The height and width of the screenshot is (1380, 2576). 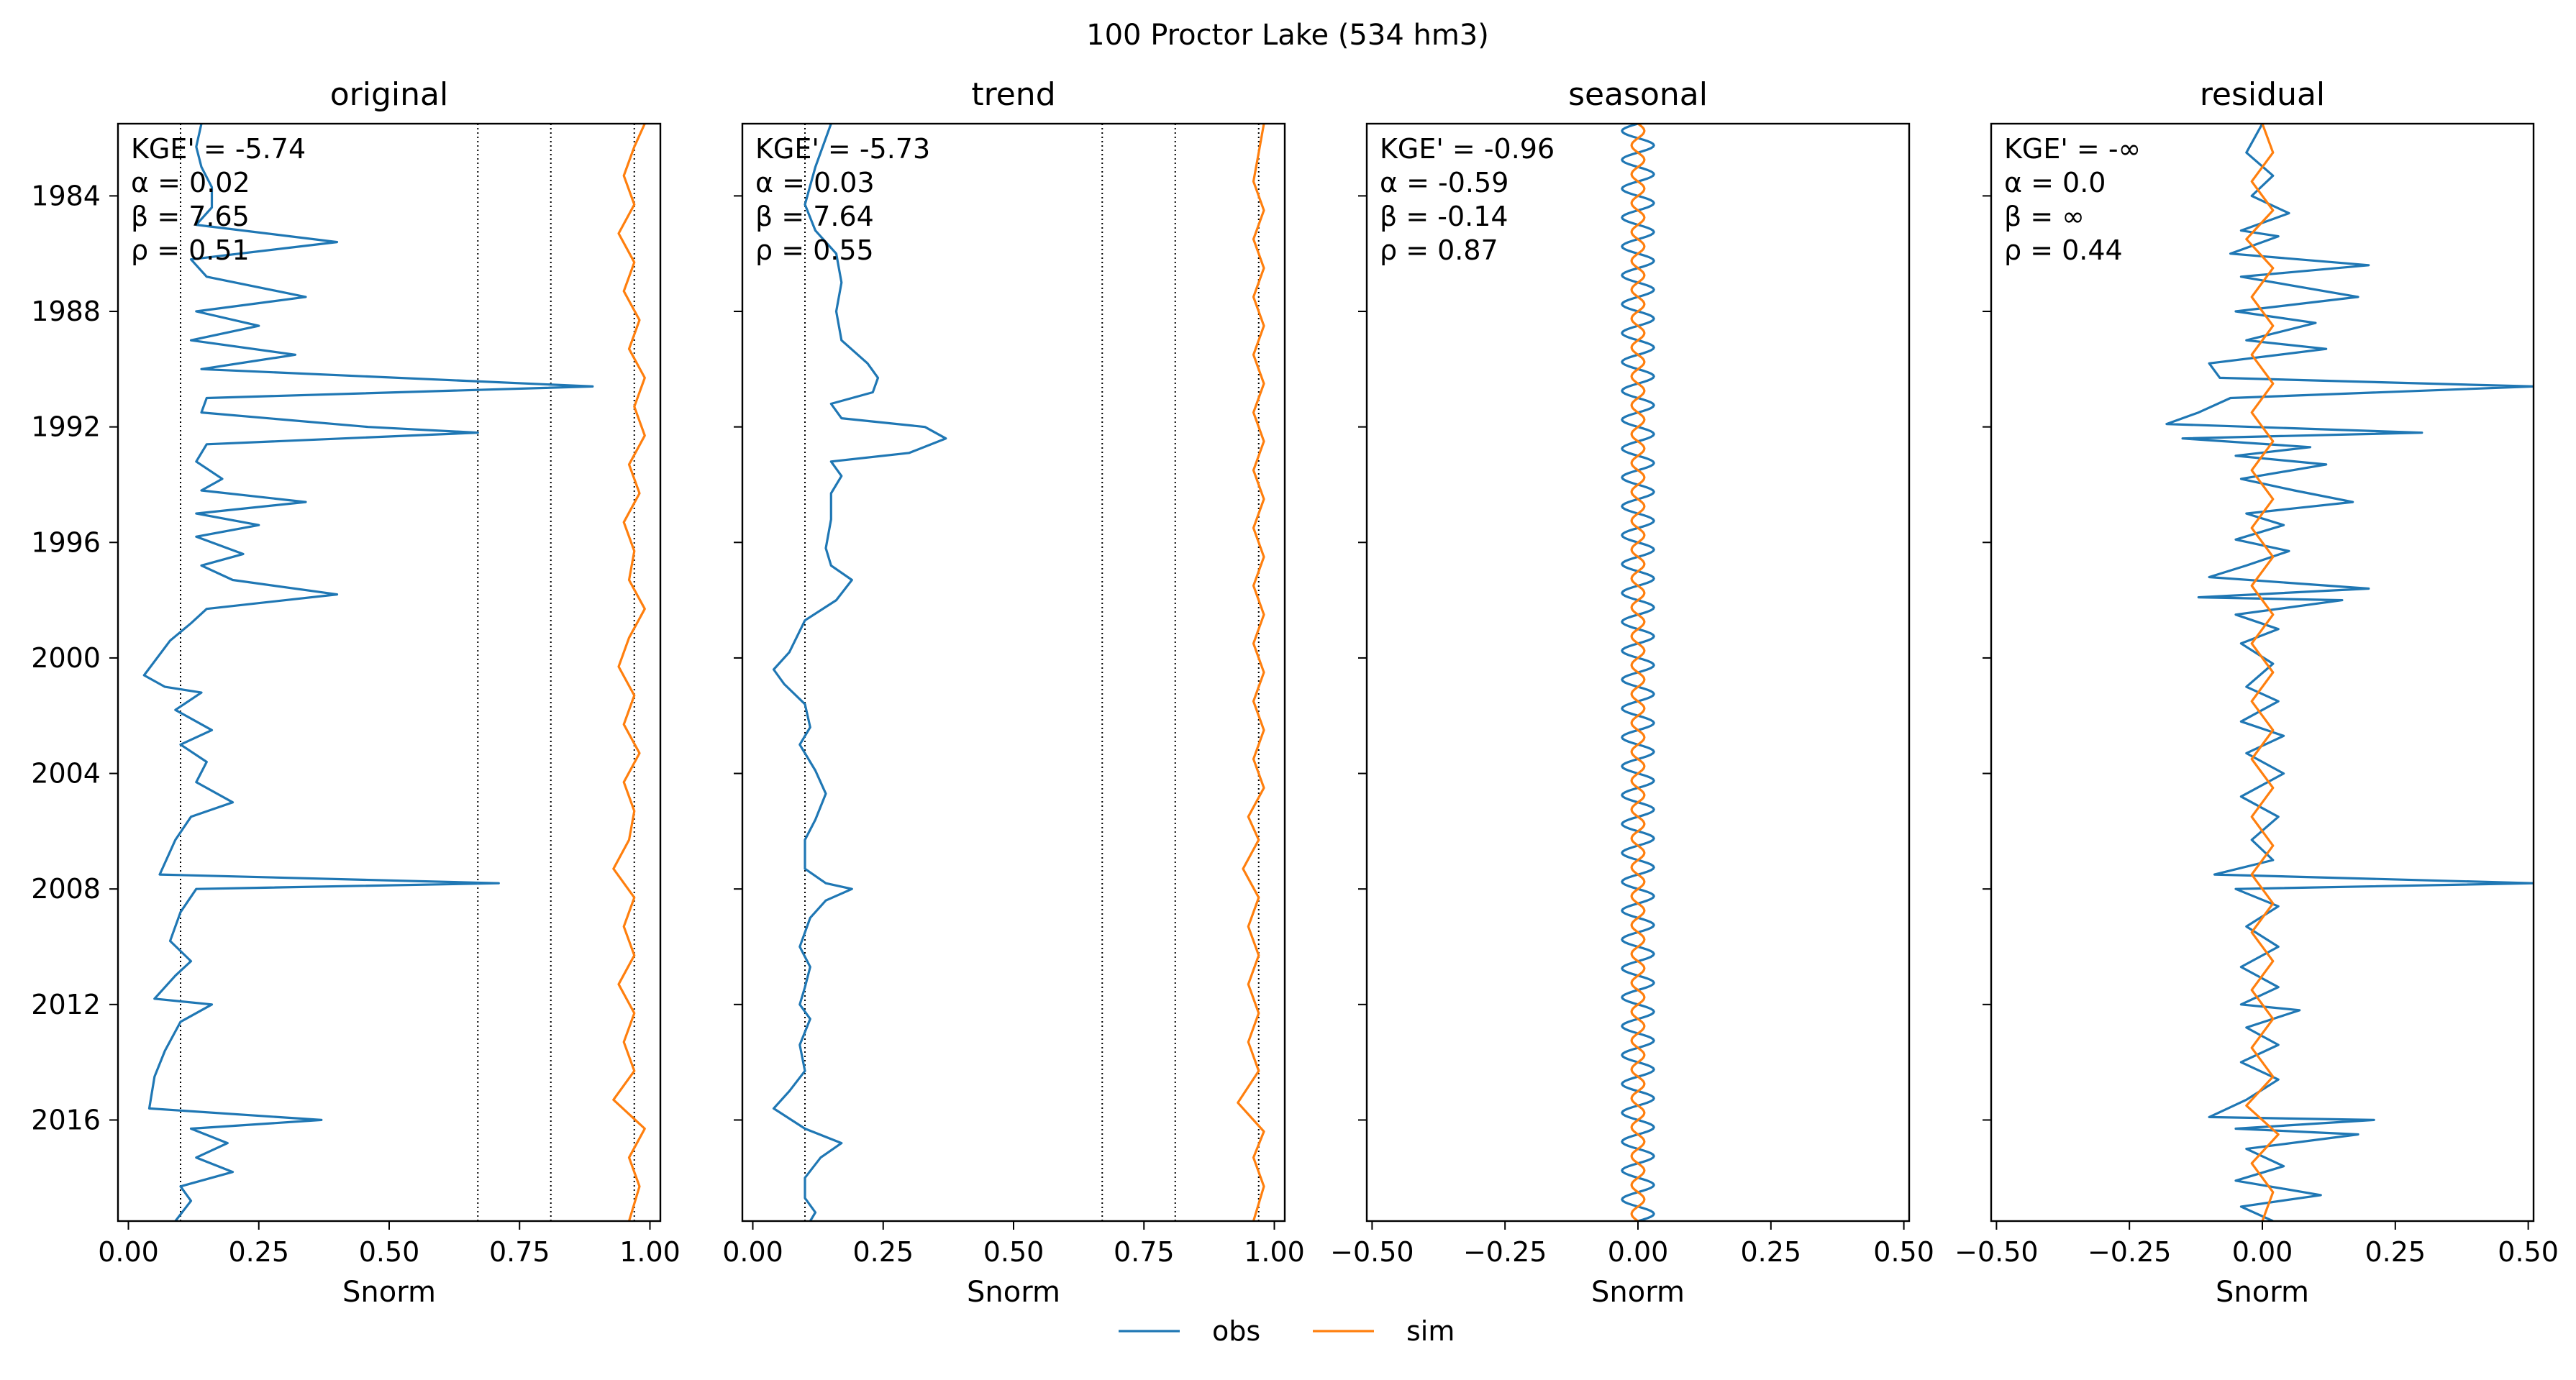 What do you see at coordinates (1287, 35) in the screenshot?
I see `figure-title: 100 Proctor Lake (534 hm3)` at bounding box center [1287, 35].